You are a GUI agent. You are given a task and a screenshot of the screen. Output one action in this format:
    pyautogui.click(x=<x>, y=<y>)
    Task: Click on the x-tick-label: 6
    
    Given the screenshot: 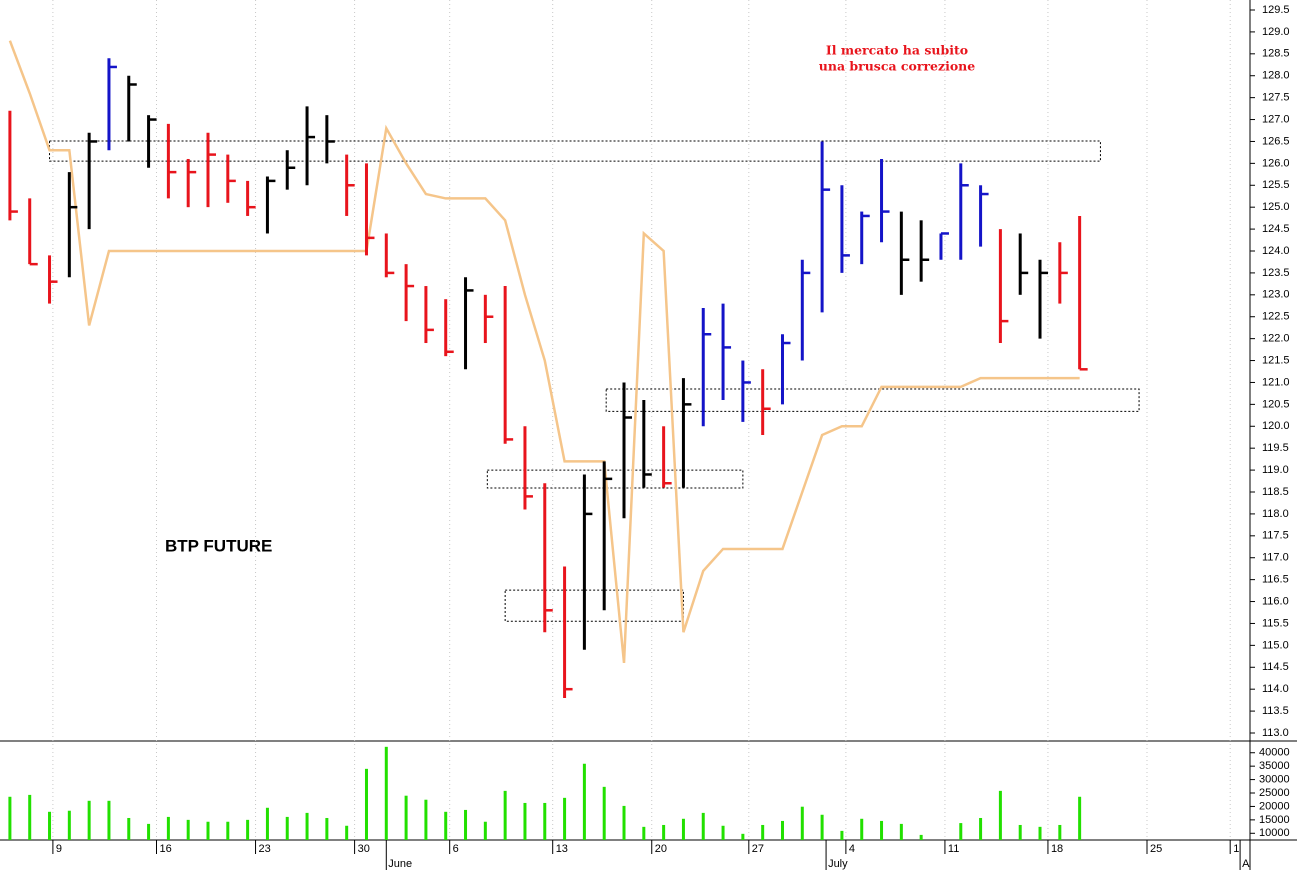 What is the action you would take?
    pyautogui.click(x=456, y=849)
    